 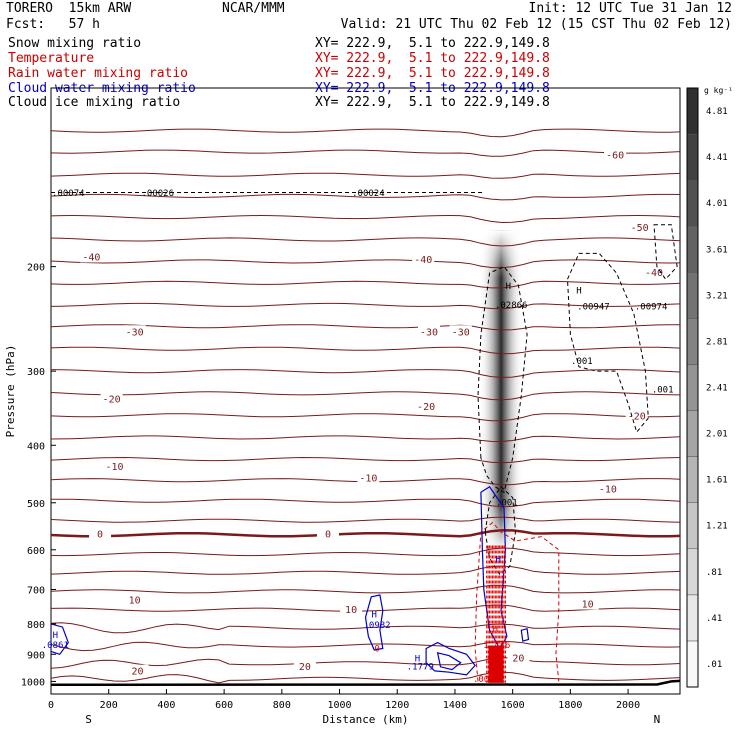 I want to click on colorbar-label: .81, so click(x=714, y=573).